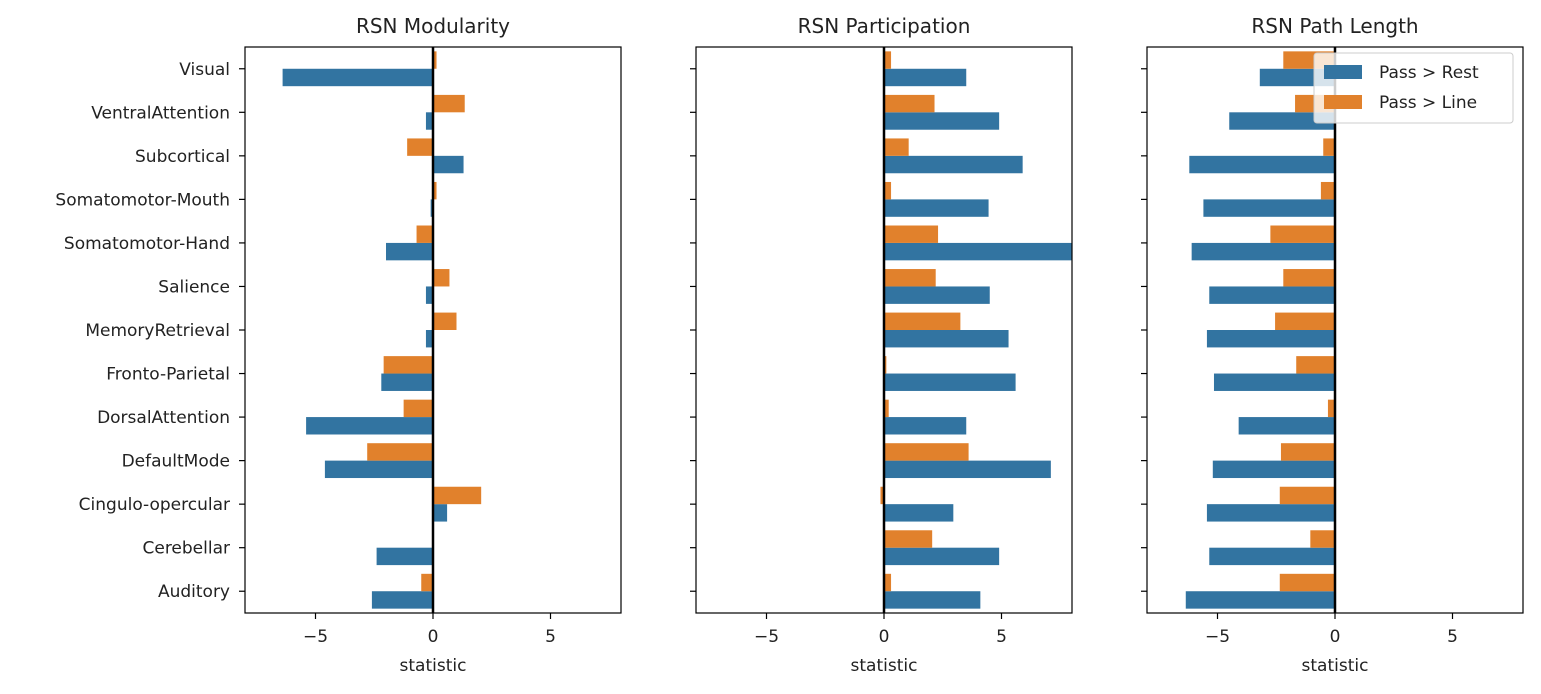 The image size is (1541, 694). What do you see at coordinates (1428, 103) in the screenshot?
I see `legend-label-pass-line: Pass > Line` at bounding box center [1428, 103].